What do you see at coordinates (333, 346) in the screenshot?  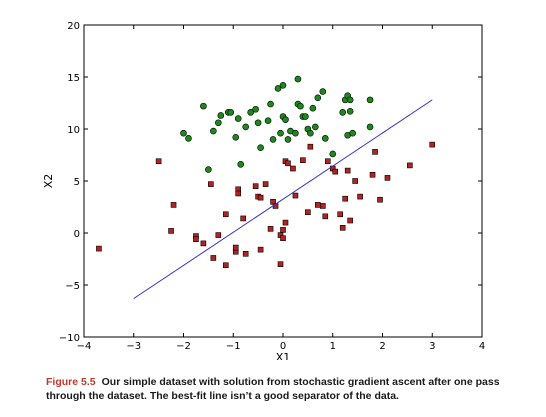 I see `x-tick-label: 1` at bounding box center [333, 346].